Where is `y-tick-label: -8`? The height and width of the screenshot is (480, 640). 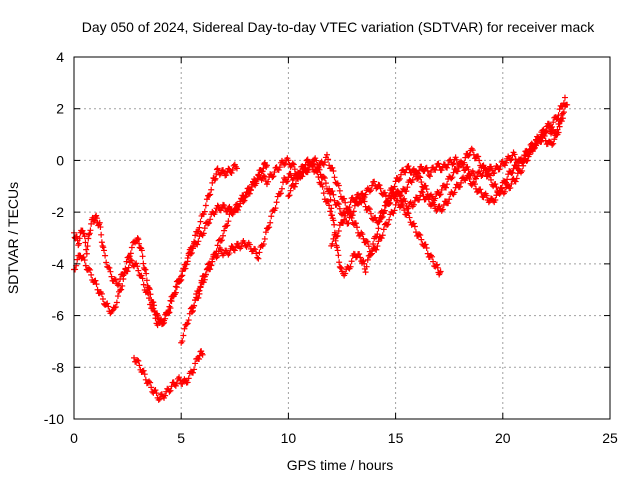 y-tick-label: -8 is located at coordinates (58, 367).